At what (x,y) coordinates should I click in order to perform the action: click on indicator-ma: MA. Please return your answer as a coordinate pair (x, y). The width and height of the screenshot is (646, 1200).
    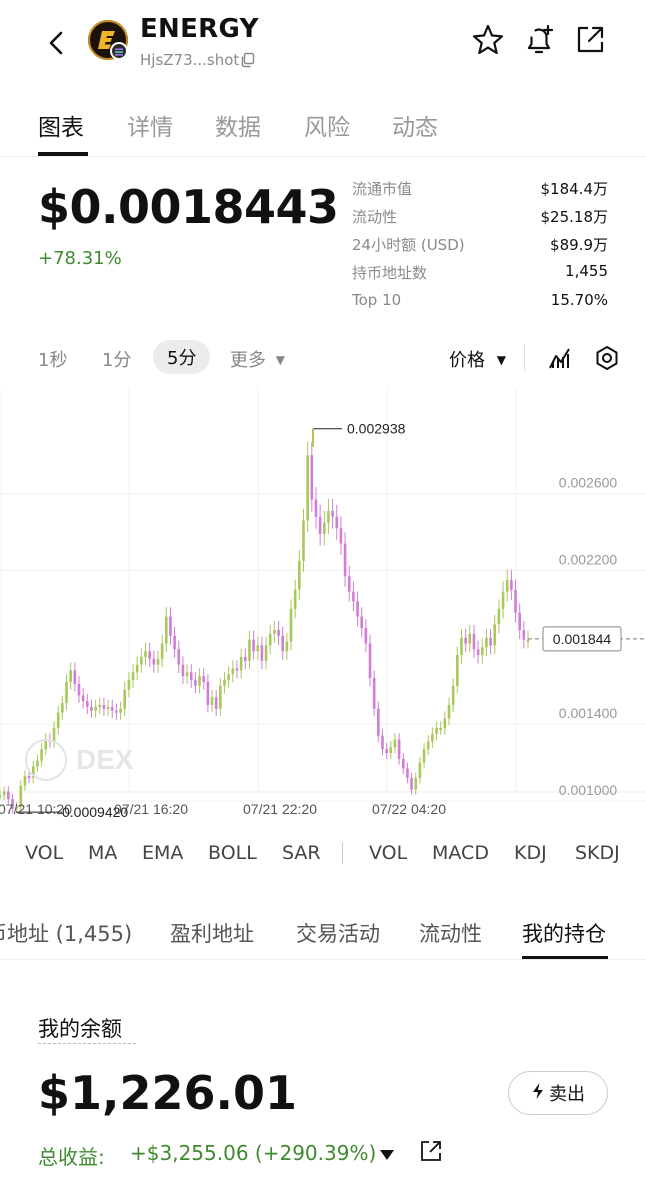
    Looking at the image, I should click on (103, 853).